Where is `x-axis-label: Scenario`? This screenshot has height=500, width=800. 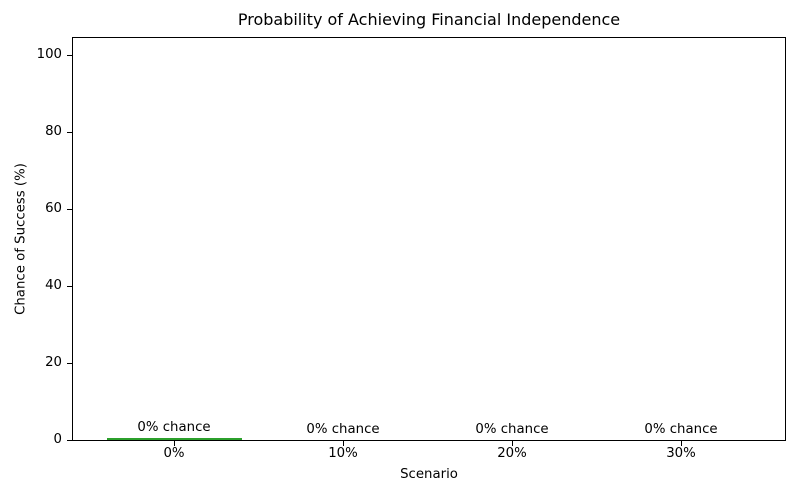 x-axis-label: Scenario is located at coordinates (429, 474).